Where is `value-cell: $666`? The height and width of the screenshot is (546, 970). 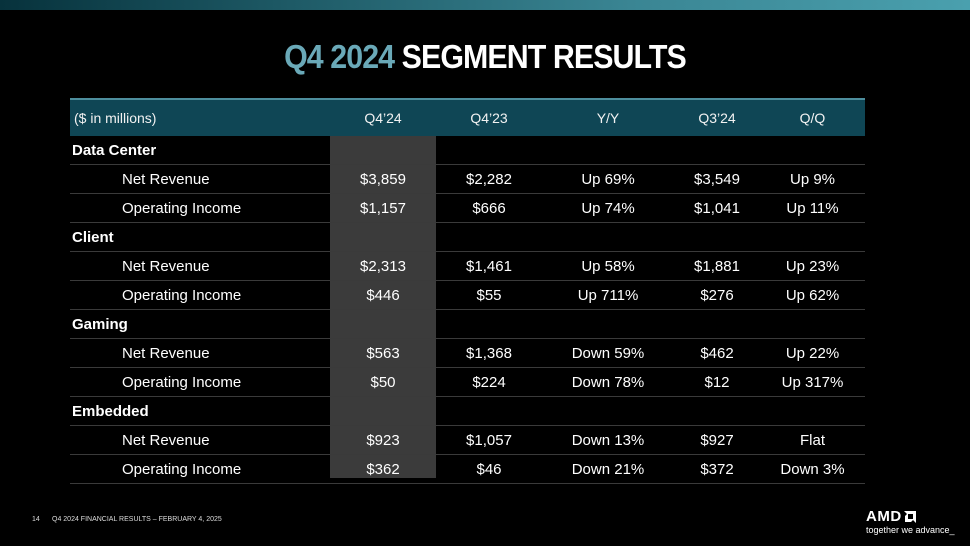
value-cell: $666 is located at coordinates (489, 208).